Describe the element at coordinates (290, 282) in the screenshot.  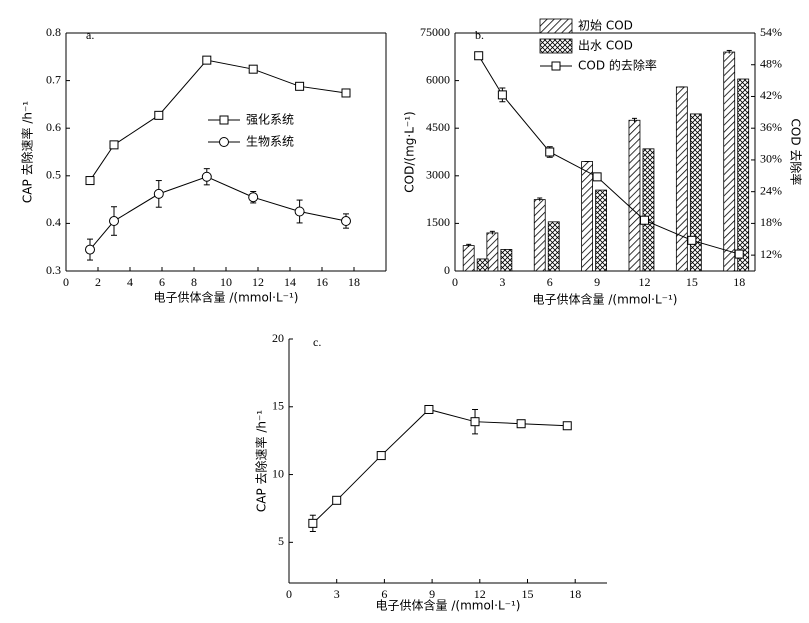
I see `x-tick-label: 14` at that location.